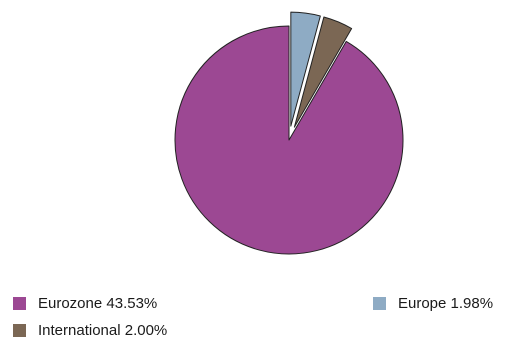 Image resolution: width=525 pixels, height=345 pixels. What do you see at coordinates (98, 303) in the screenshot?
I see `legend-label-eurozone: Eurozone 43.53%` at bounding box center [98, 303].